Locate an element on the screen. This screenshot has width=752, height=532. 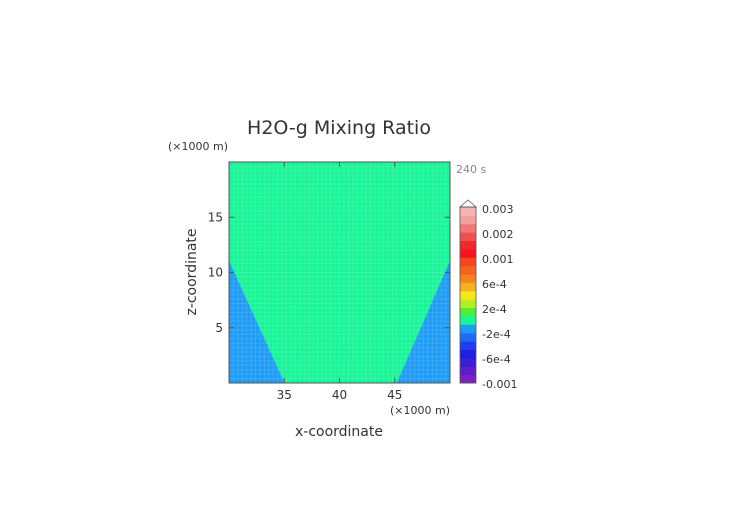
x-tick-label: 40 is located at coordinates (339, 395).